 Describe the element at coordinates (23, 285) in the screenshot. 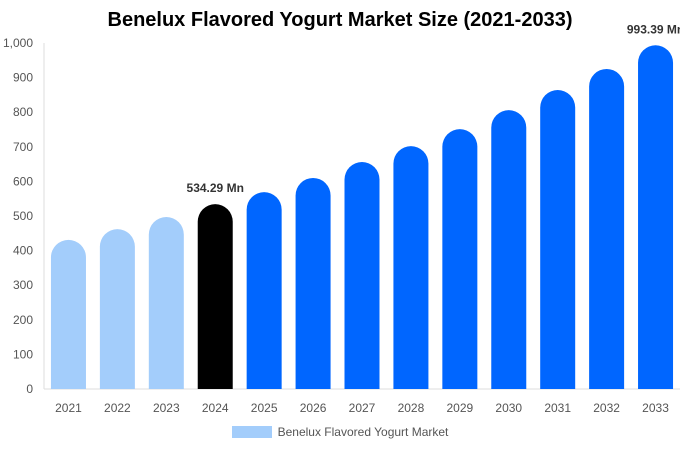

I see `y-tick-label: 300` at that location.